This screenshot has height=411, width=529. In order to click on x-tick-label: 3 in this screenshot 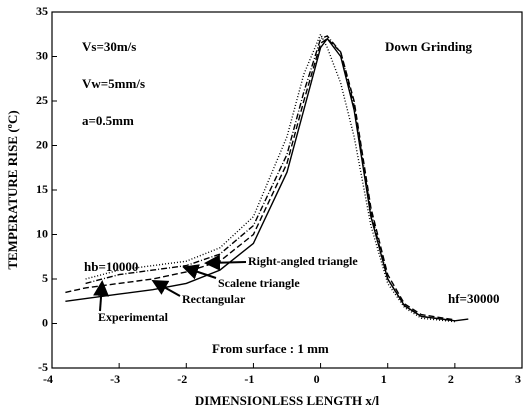, I will do `click(518, 379)`.